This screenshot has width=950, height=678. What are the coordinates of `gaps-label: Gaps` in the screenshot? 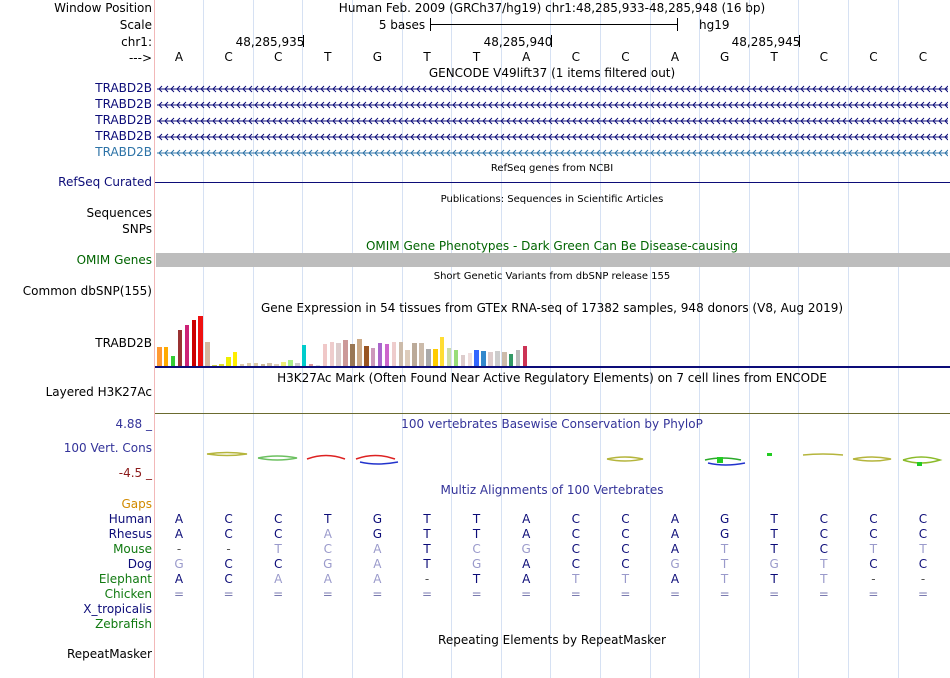 It's located at (136, 504).